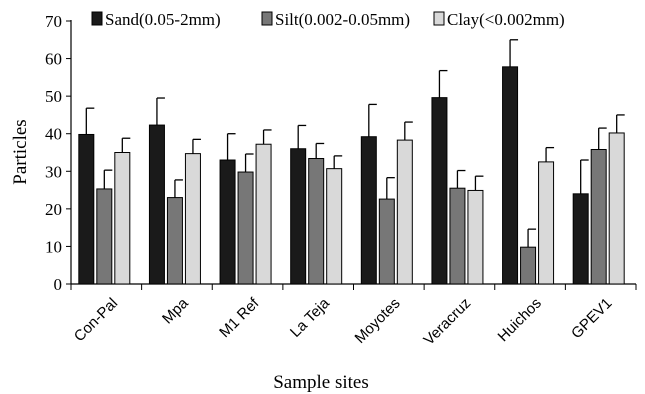  What do you see at coordinates (53, 134) in the screenshot?
I see `y-tick-label: 40` at bounding box center [53, 134].